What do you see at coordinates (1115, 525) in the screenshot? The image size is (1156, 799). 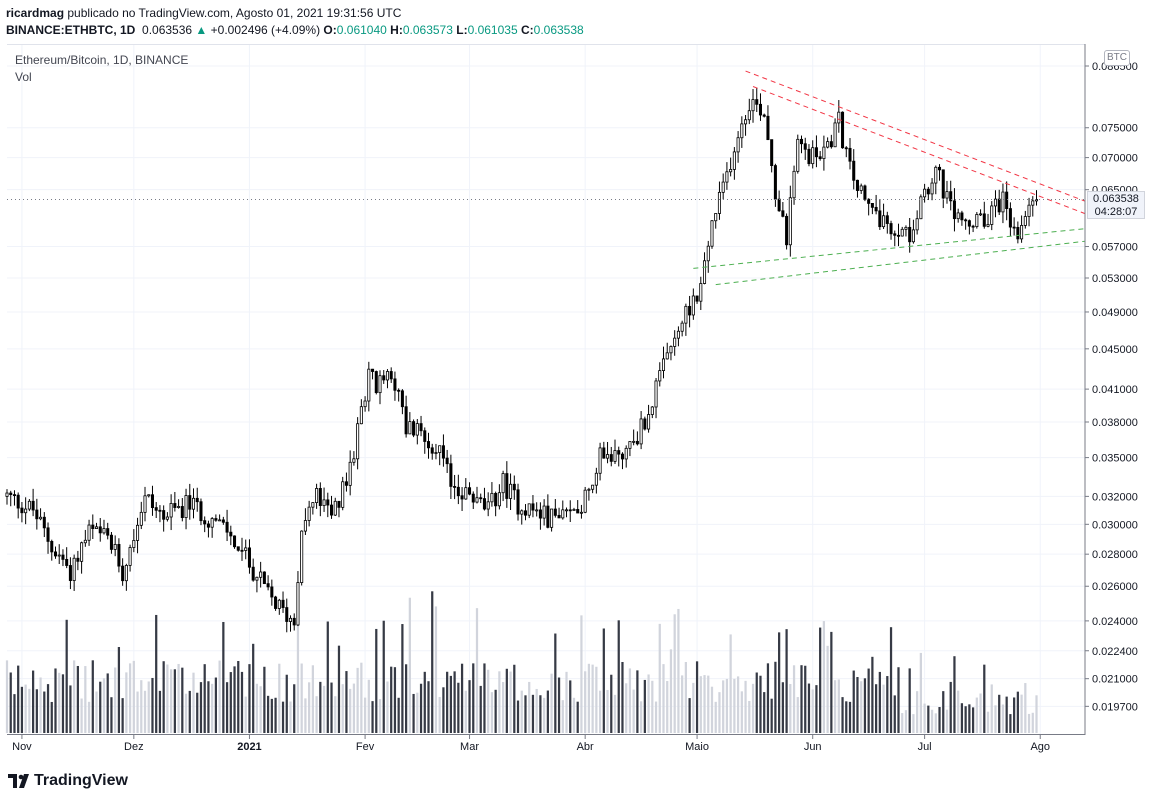 I see `y-tick-label: 0.030000` at bounding box center [1115, 525].